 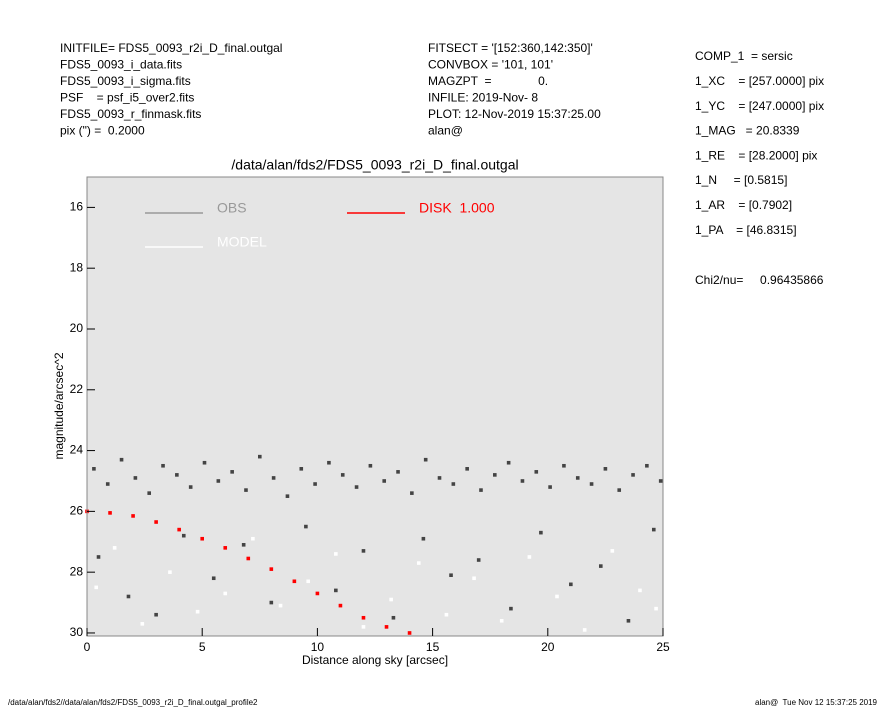 What do you see at coordinates (77, 632) in the screenshot?
I see `y-tick-label: 30` at bounding box center [77, 632].